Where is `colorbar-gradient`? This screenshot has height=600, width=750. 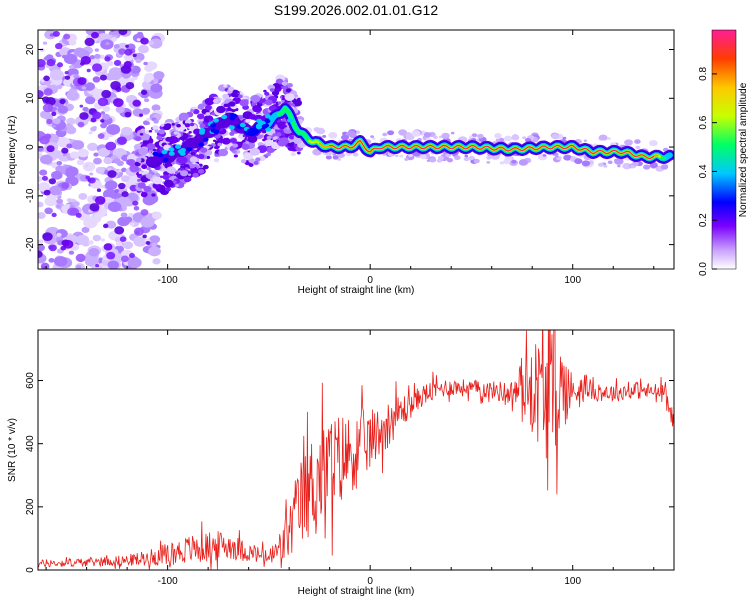
colorbar-gradient is located at coordinates (724, 149).